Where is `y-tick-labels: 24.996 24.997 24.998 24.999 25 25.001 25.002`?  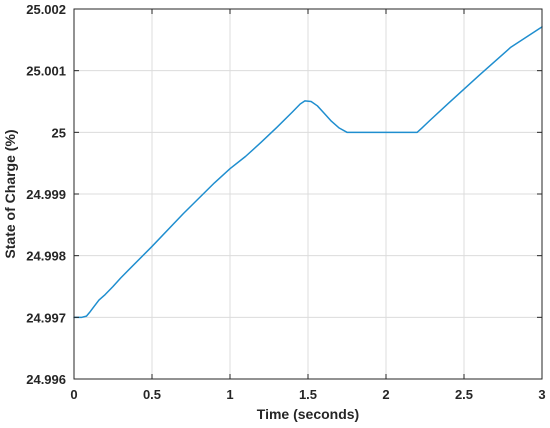
y-tick-labels: 24.996 24.997 24.998 24.999 25 25.001 25.002 is located at coordinates (46, 194).